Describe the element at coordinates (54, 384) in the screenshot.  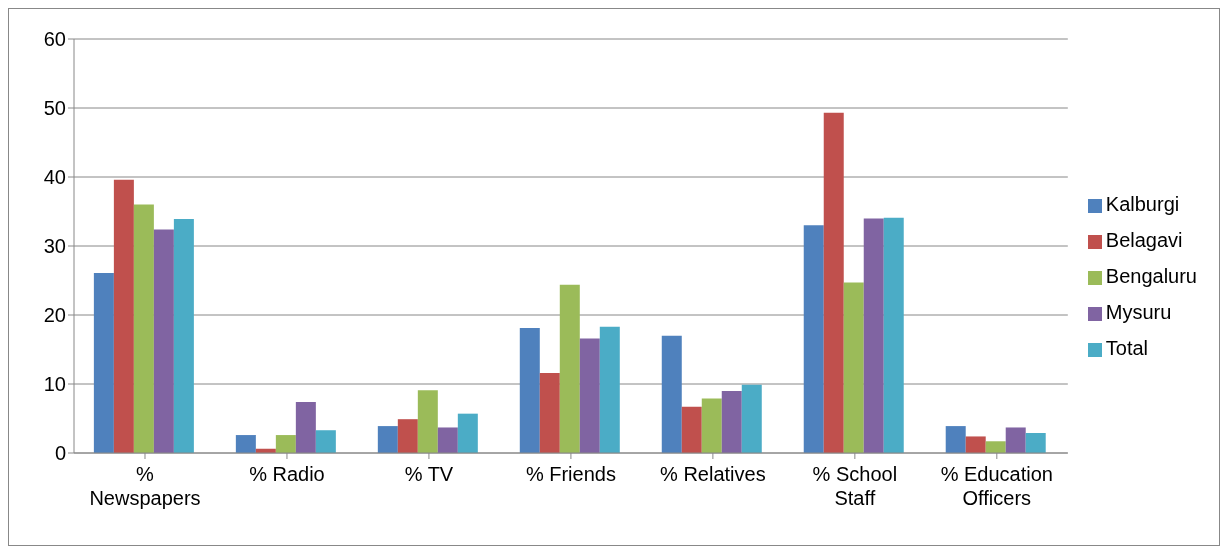
I see `y-tick-label: 10` at that location.